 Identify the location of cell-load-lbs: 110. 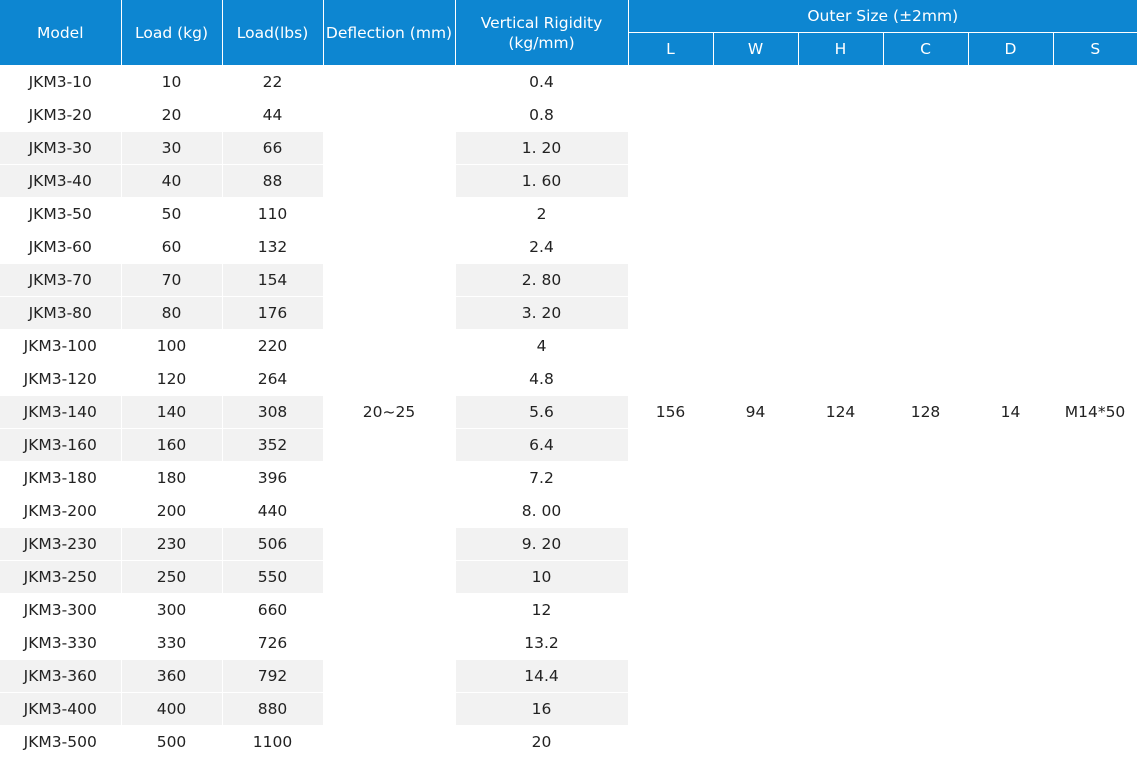
(273, 214).